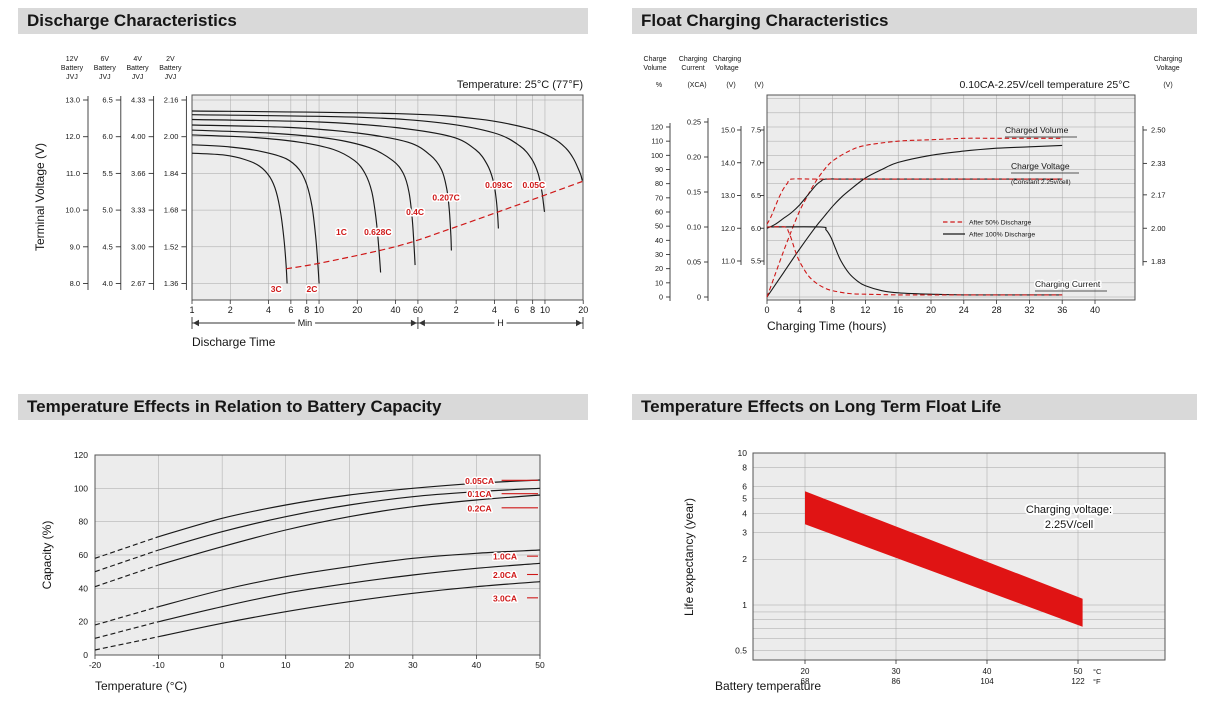 The image size is (1214, 726). I want to click on svg-text: Charge, so click(655, 59).